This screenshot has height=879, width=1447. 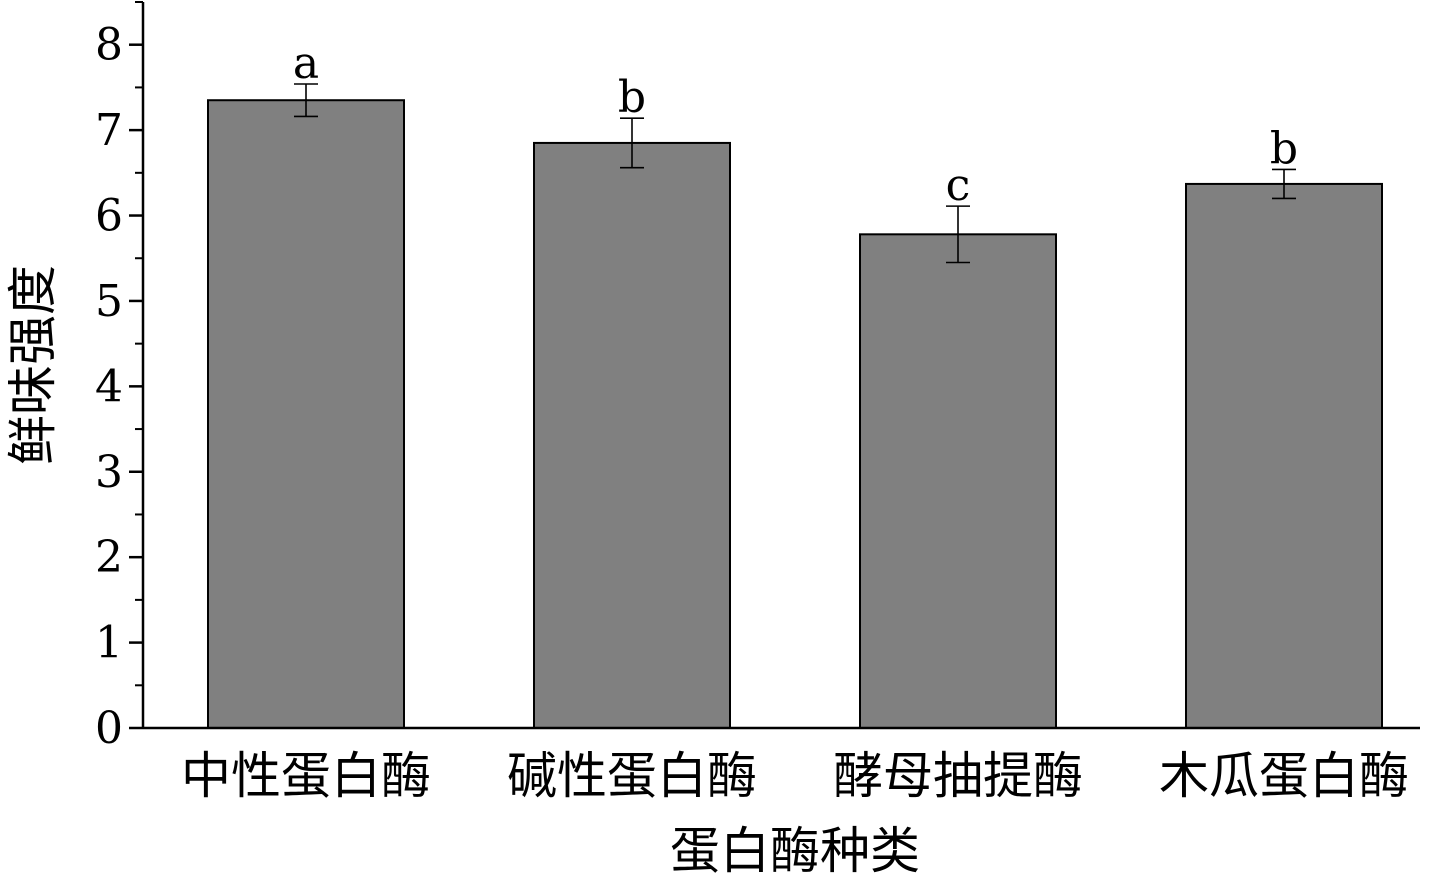 I want to click on y-axis-ticks: 0 1 2 3 4 5 6 7 8, so click(x=119, y=377).